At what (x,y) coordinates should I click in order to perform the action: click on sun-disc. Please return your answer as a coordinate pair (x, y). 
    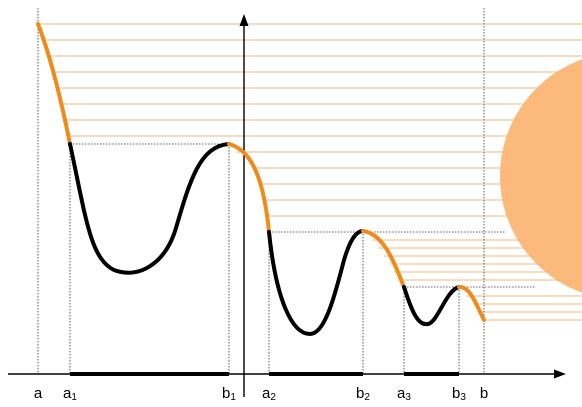
    Looking at the image, I should click on (541, 176).